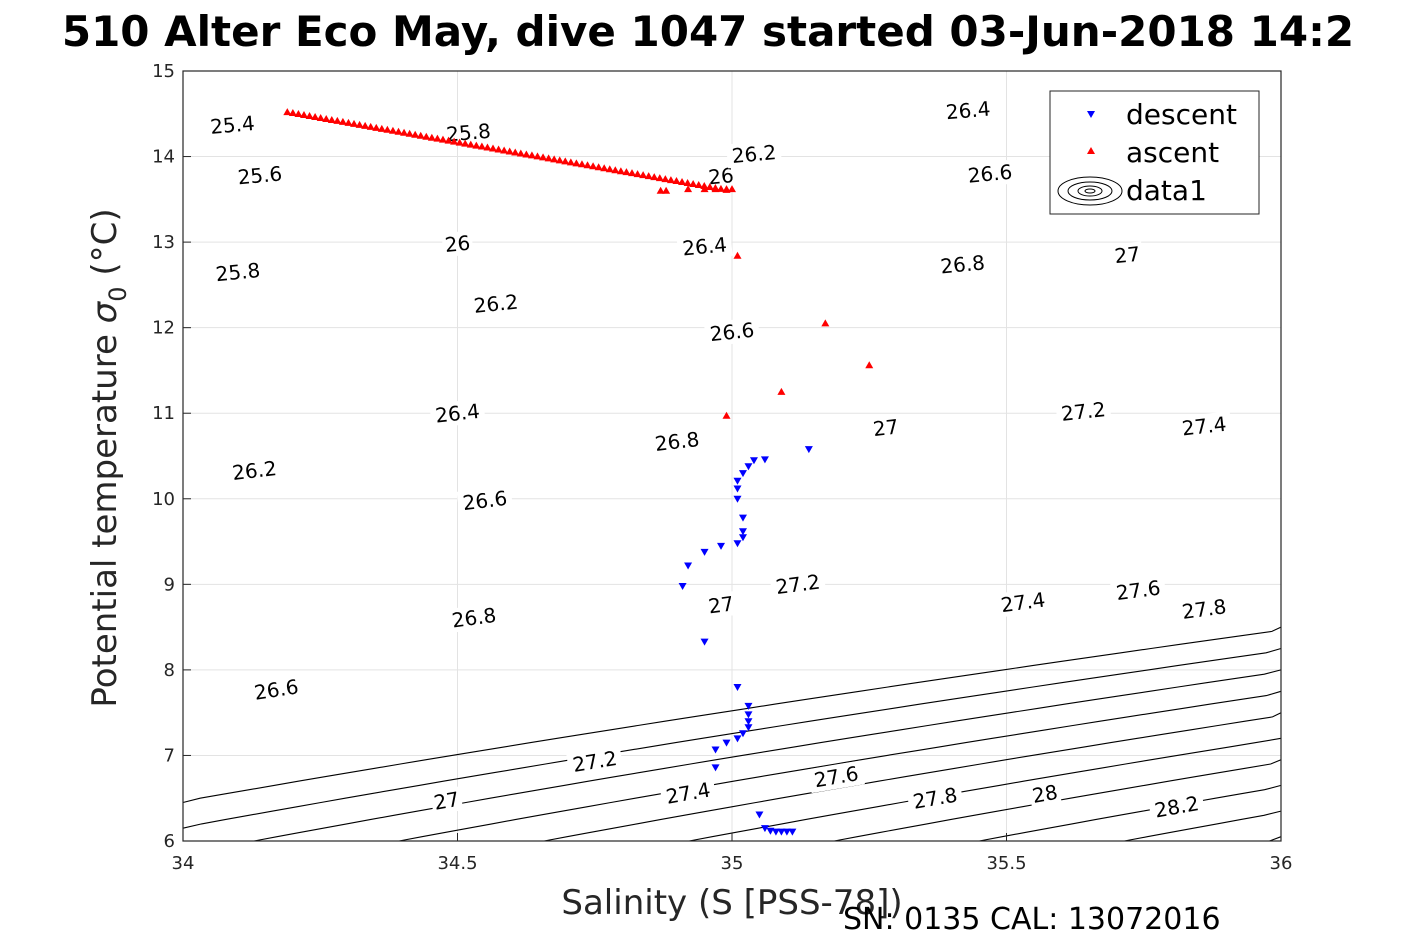 The image size is (1417, 945). Describe the element at coordinates (118, 293) in the screenshot. I see `y-axis-label-sub: 0` at that location.